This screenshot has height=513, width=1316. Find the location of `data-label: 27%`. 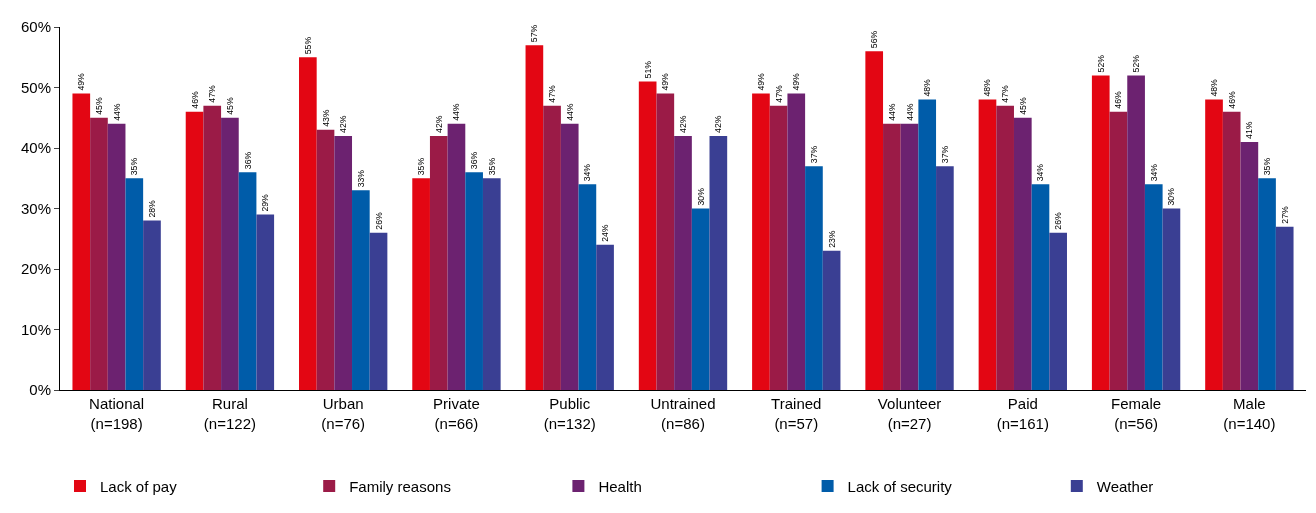

data-label: 27% is located at coordinates (1284, 214).